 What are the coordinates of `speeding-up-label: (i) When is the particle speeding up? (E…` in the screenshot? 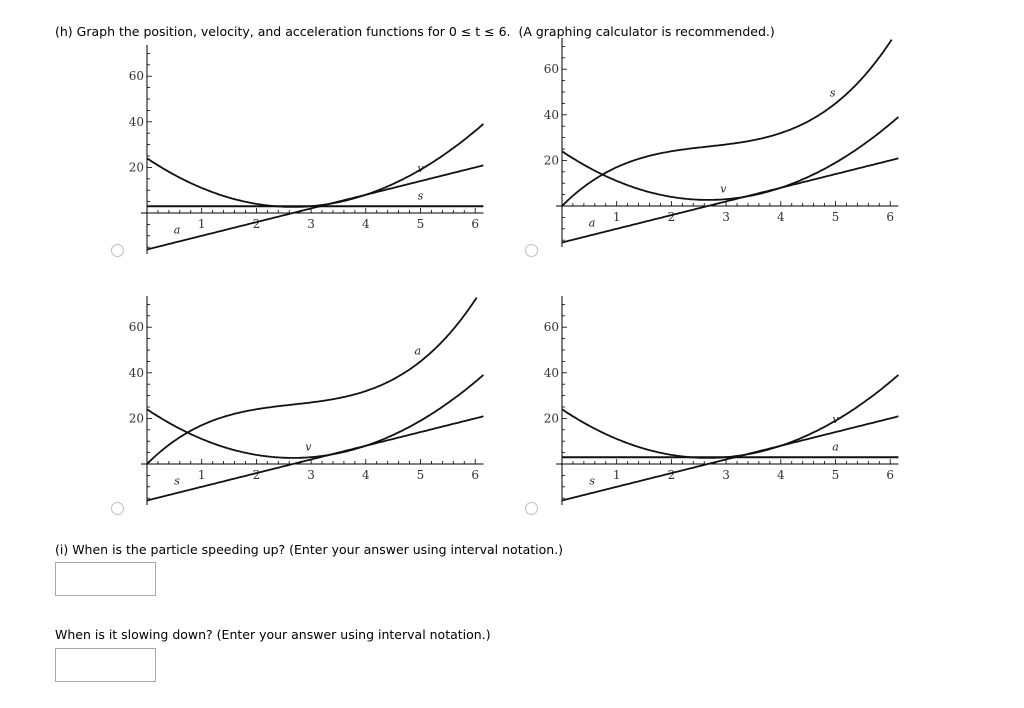 It's located at (309, 549).